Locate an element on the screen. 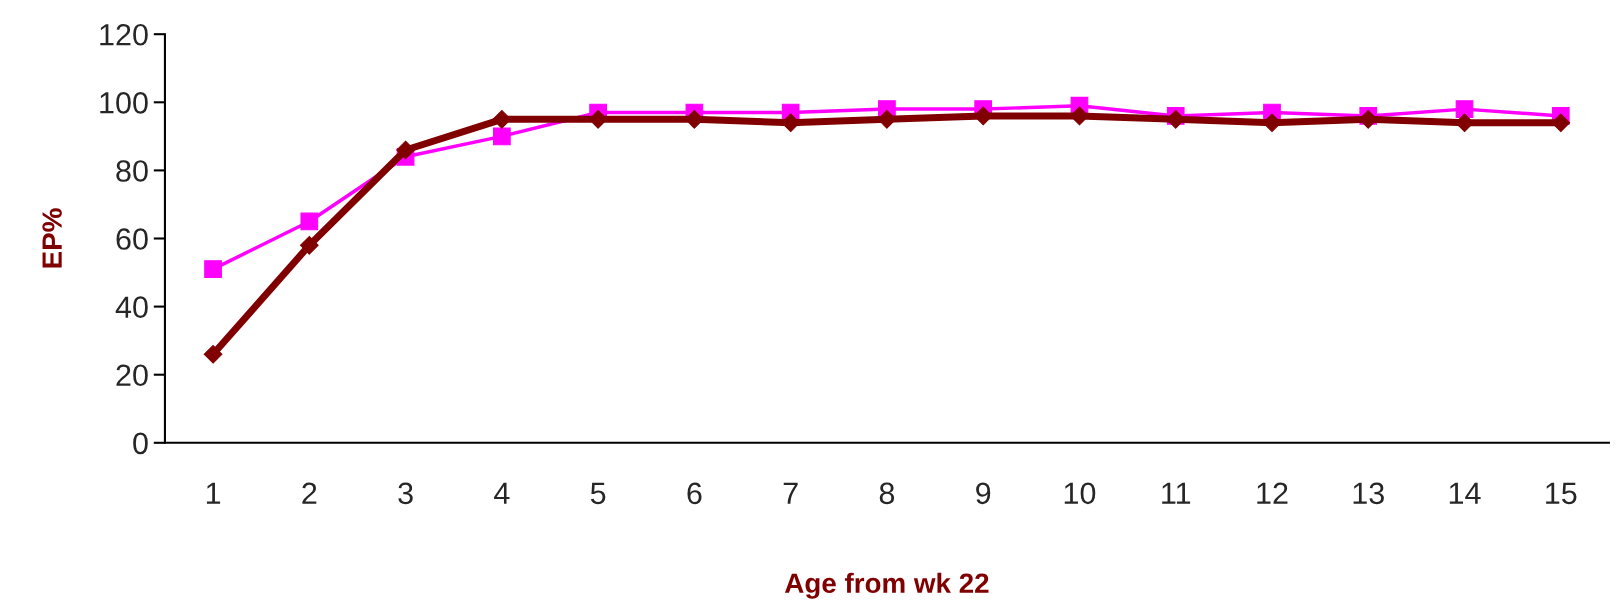  x-tick-label: 11 is located at coordinates (1176, 493).